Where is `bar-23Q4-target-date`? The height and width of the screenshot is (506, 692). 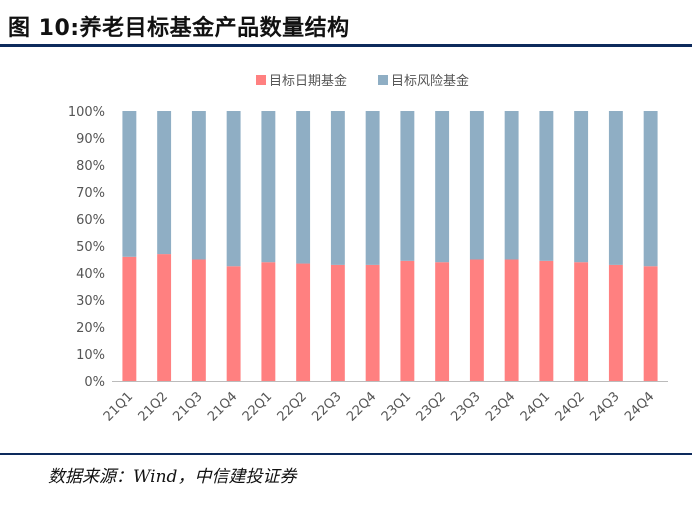 bar-23Q4-target-date is located at coordinates (511, 320).